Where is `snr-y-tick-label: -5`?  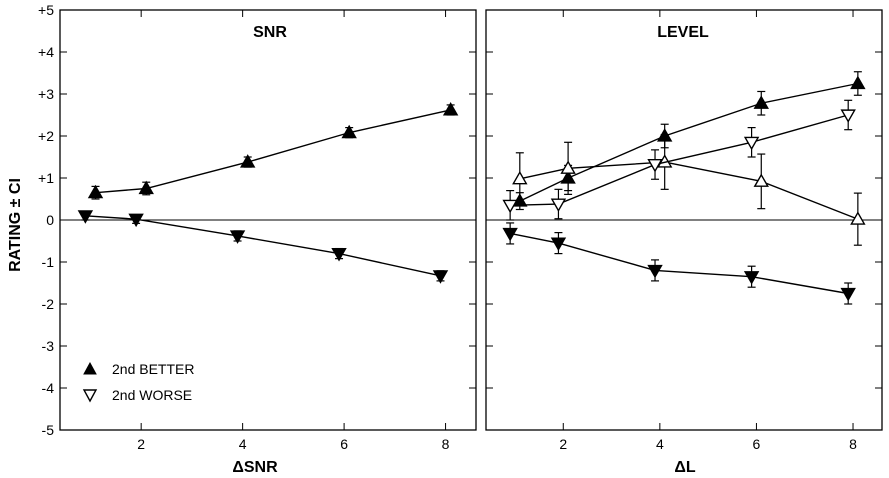
snr-y-tick-label: -5 is located at coordinates (48, 430).